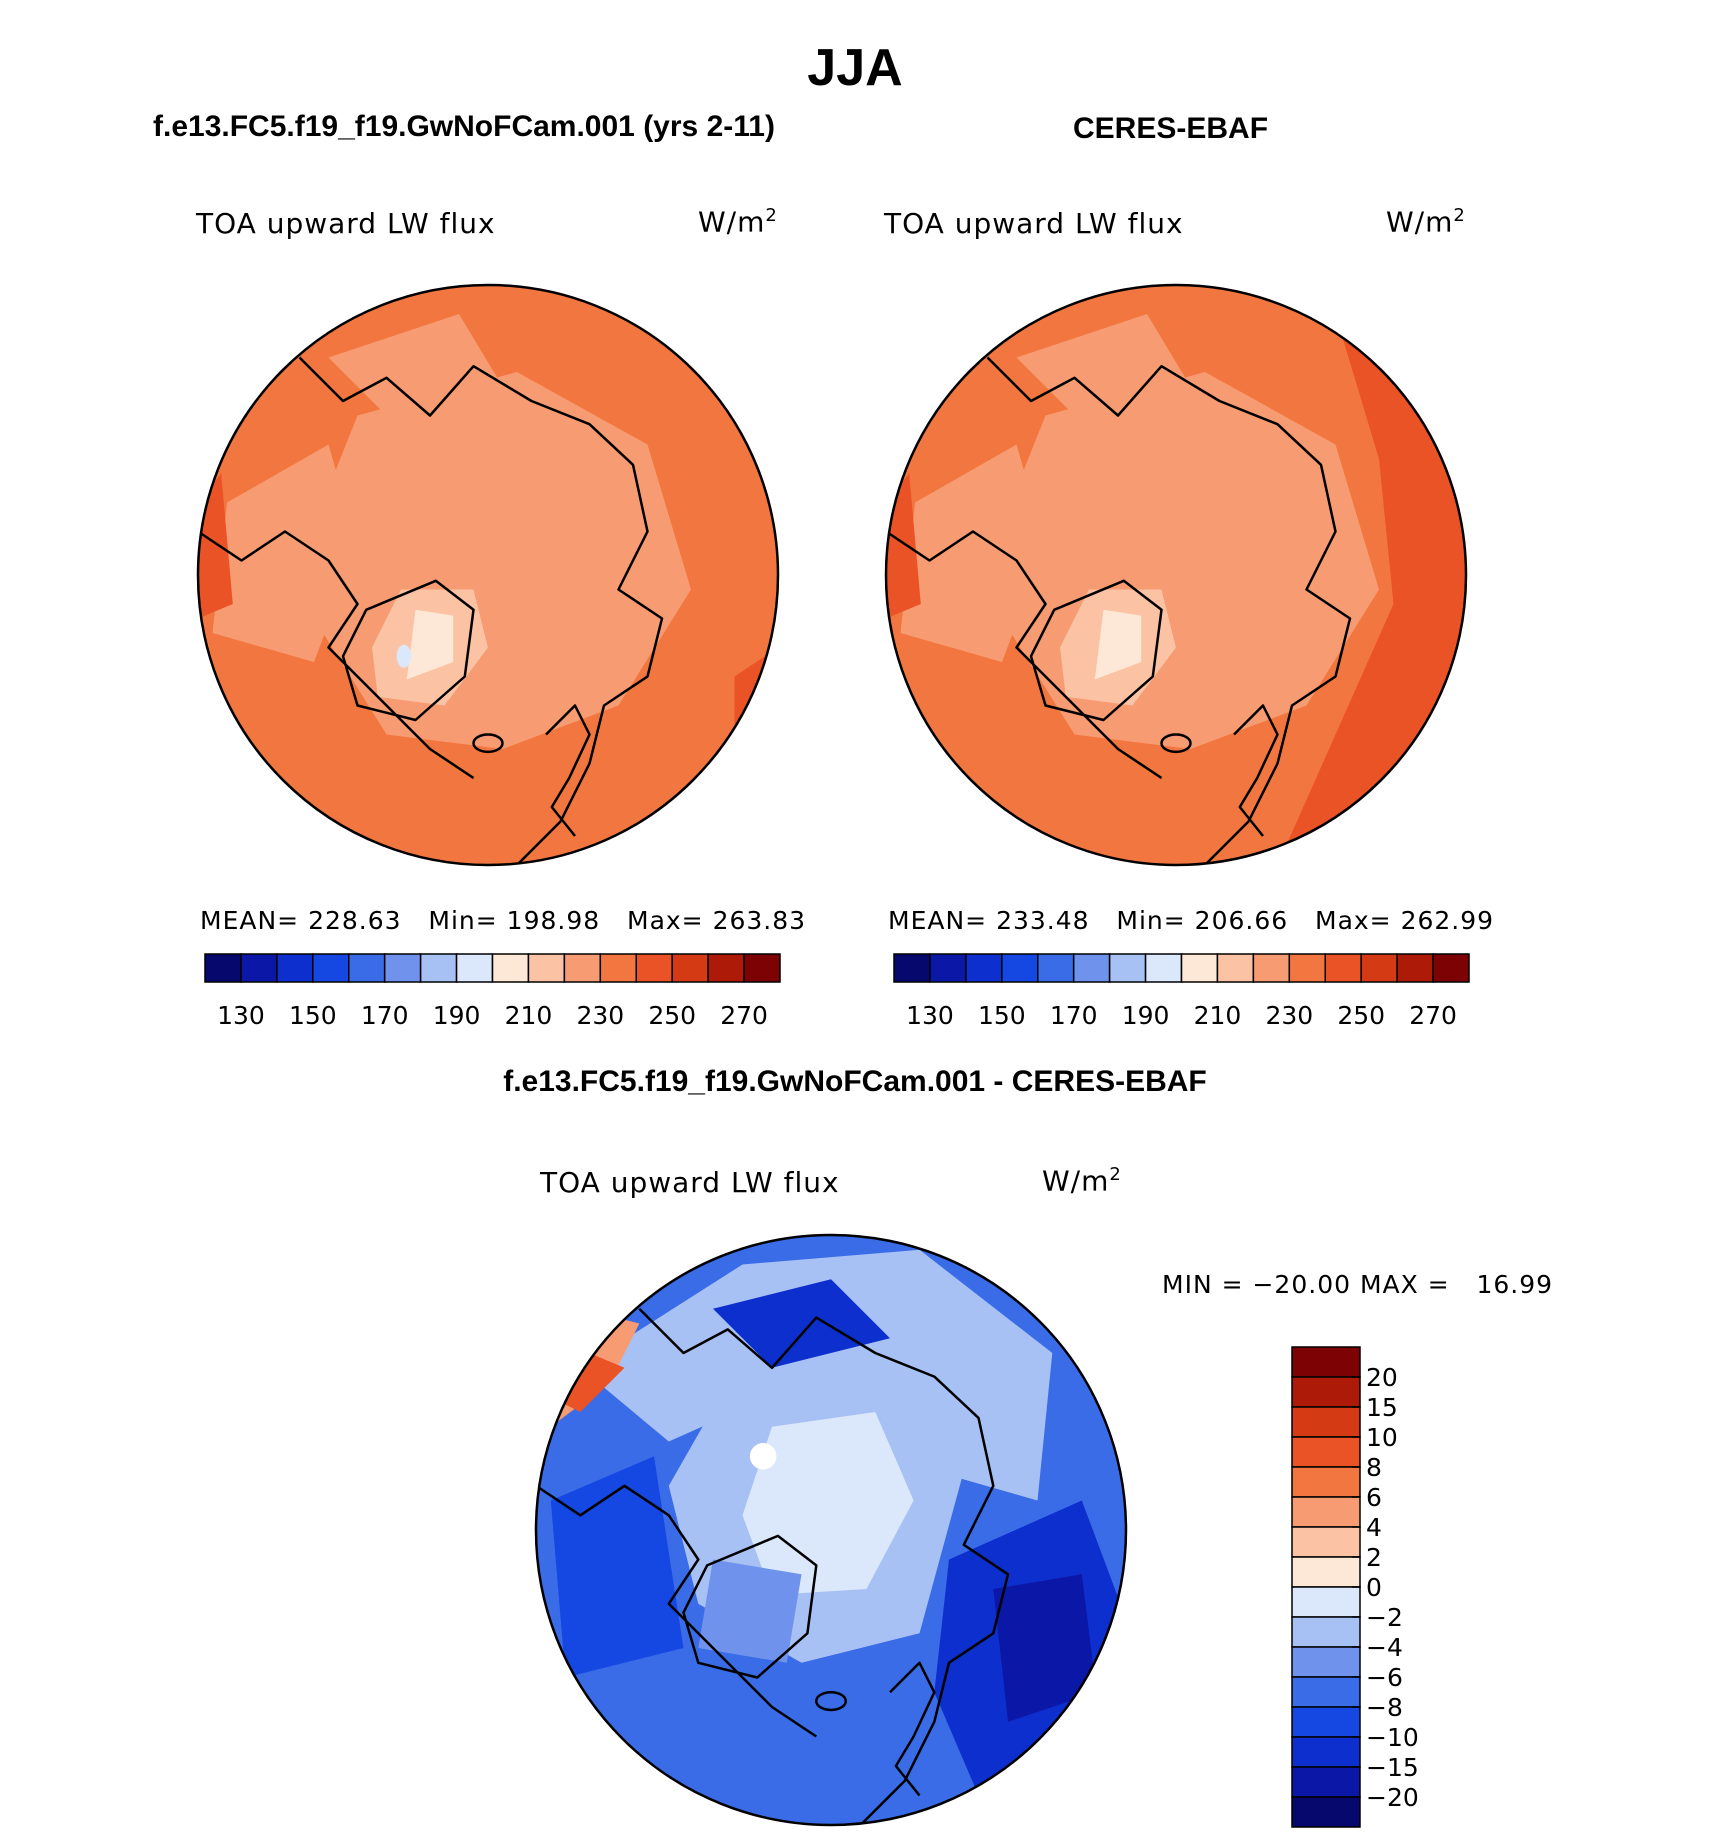 The image size is (1710, 1840). I want to click on season-title: JJA, so click(855, 68).